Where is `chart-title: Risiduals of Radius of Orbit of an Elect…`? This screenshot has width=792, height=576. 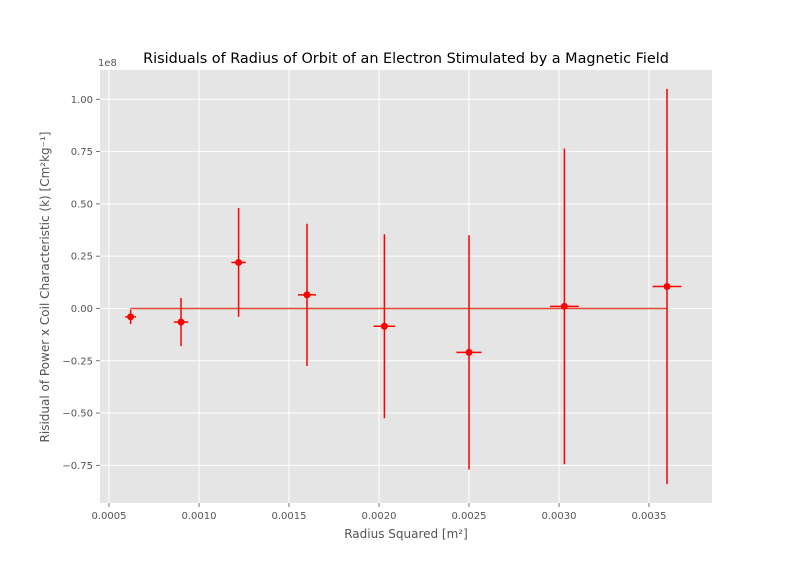 chart-title: Risiduals of Radius of Orbit of an Elect… is located at coordinates (406, 59).